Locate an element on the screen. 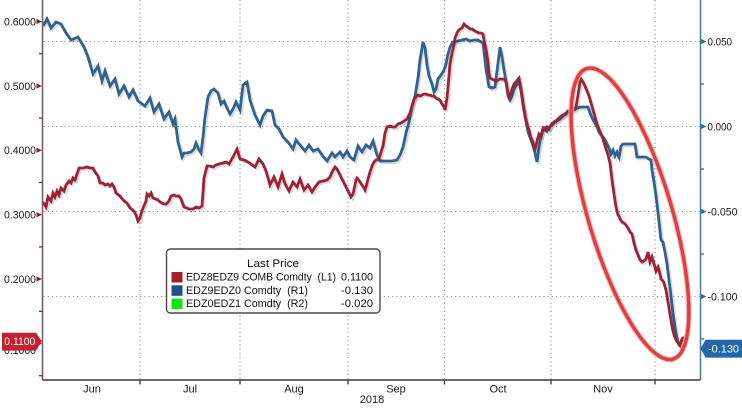 This screenshot has height=411, width=742. svg-text: 0.4000 is located at coordinates (20, 151).